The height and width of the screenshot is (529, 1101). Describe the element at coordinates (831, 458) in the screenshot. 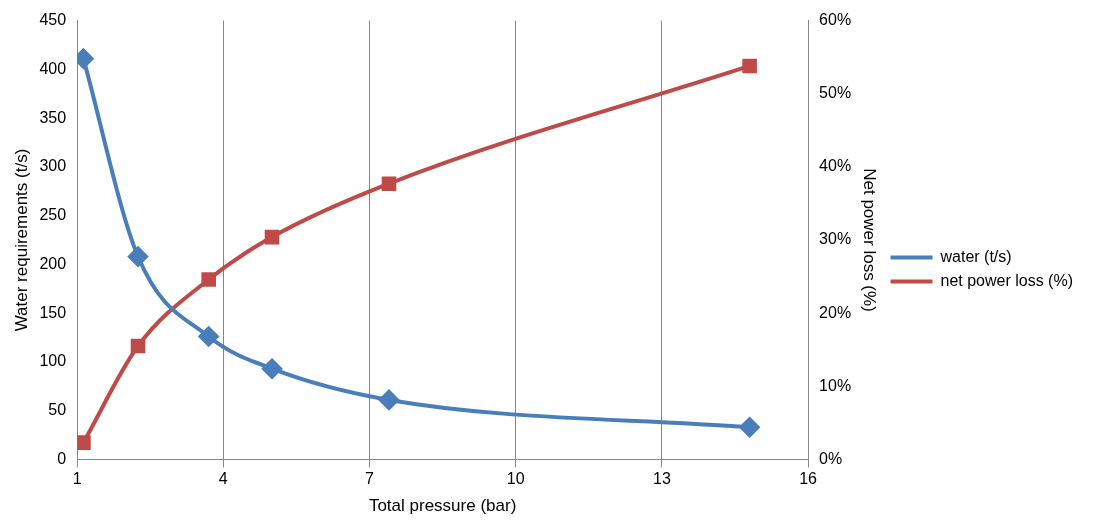

I see `y2-tick-label: 0%` at that location.